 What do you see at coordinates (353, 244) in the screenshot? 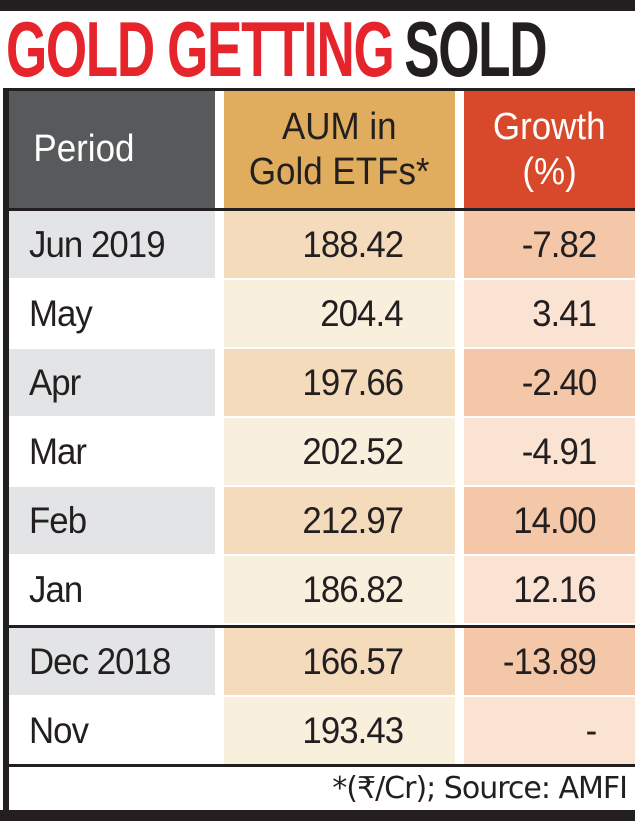
I see `aum-value: 188.42` at bounding box center [353, 244].